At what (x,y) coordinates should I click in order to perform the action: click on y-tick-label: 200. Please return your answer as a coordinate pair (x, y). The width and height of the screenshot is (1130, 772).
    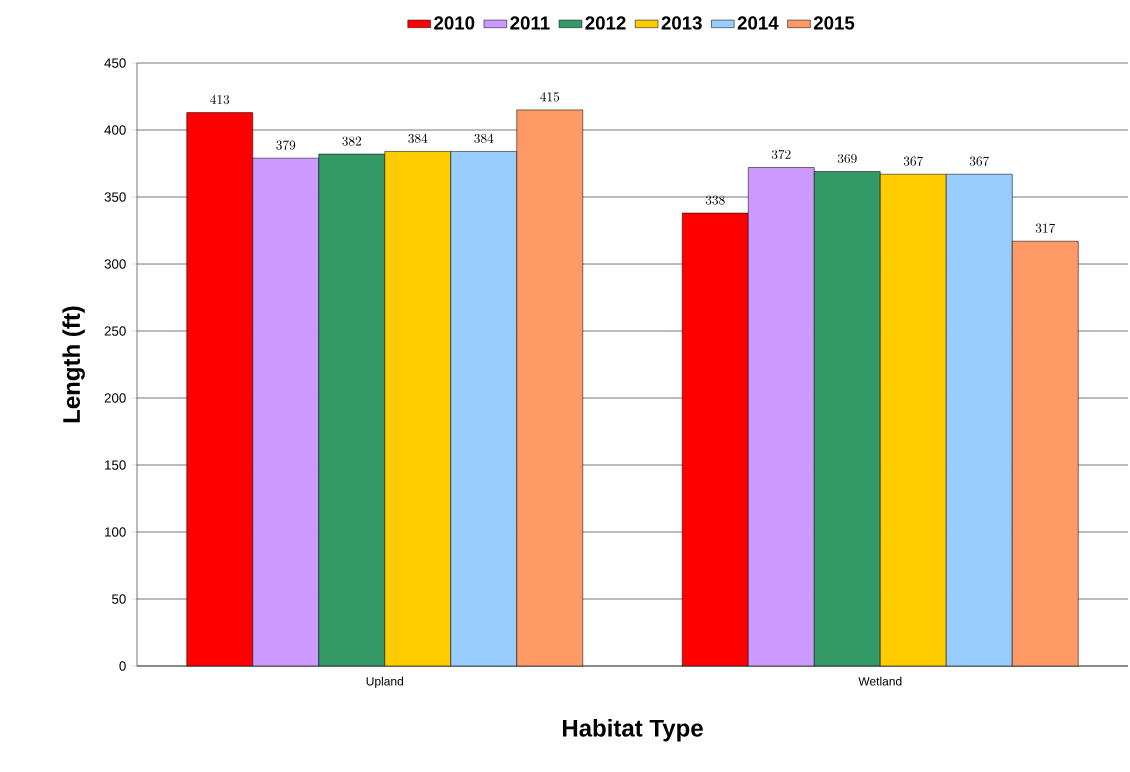
    Looking at the image, I should click on (115, 398).